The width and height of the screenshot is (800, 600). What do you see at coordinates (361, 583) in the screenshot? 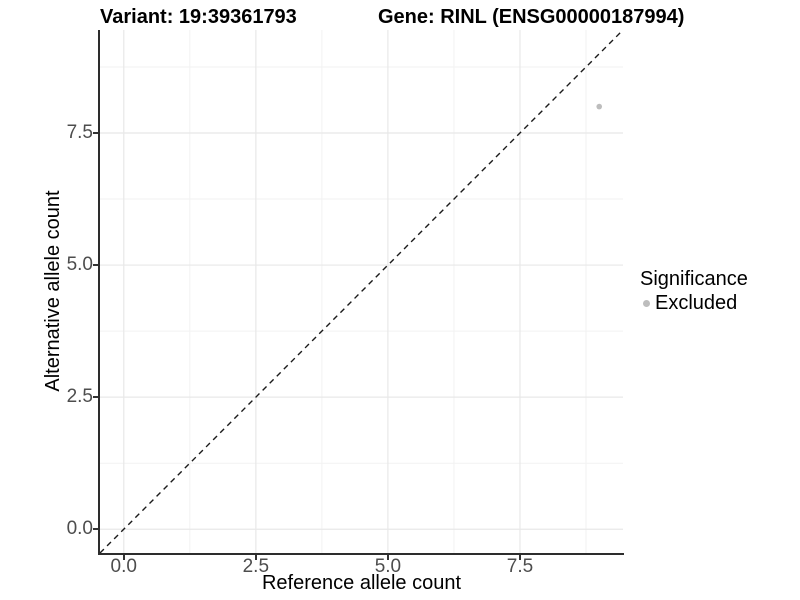
I see `x-axis-title: Reference allele count` at bounding box center [361, 583].